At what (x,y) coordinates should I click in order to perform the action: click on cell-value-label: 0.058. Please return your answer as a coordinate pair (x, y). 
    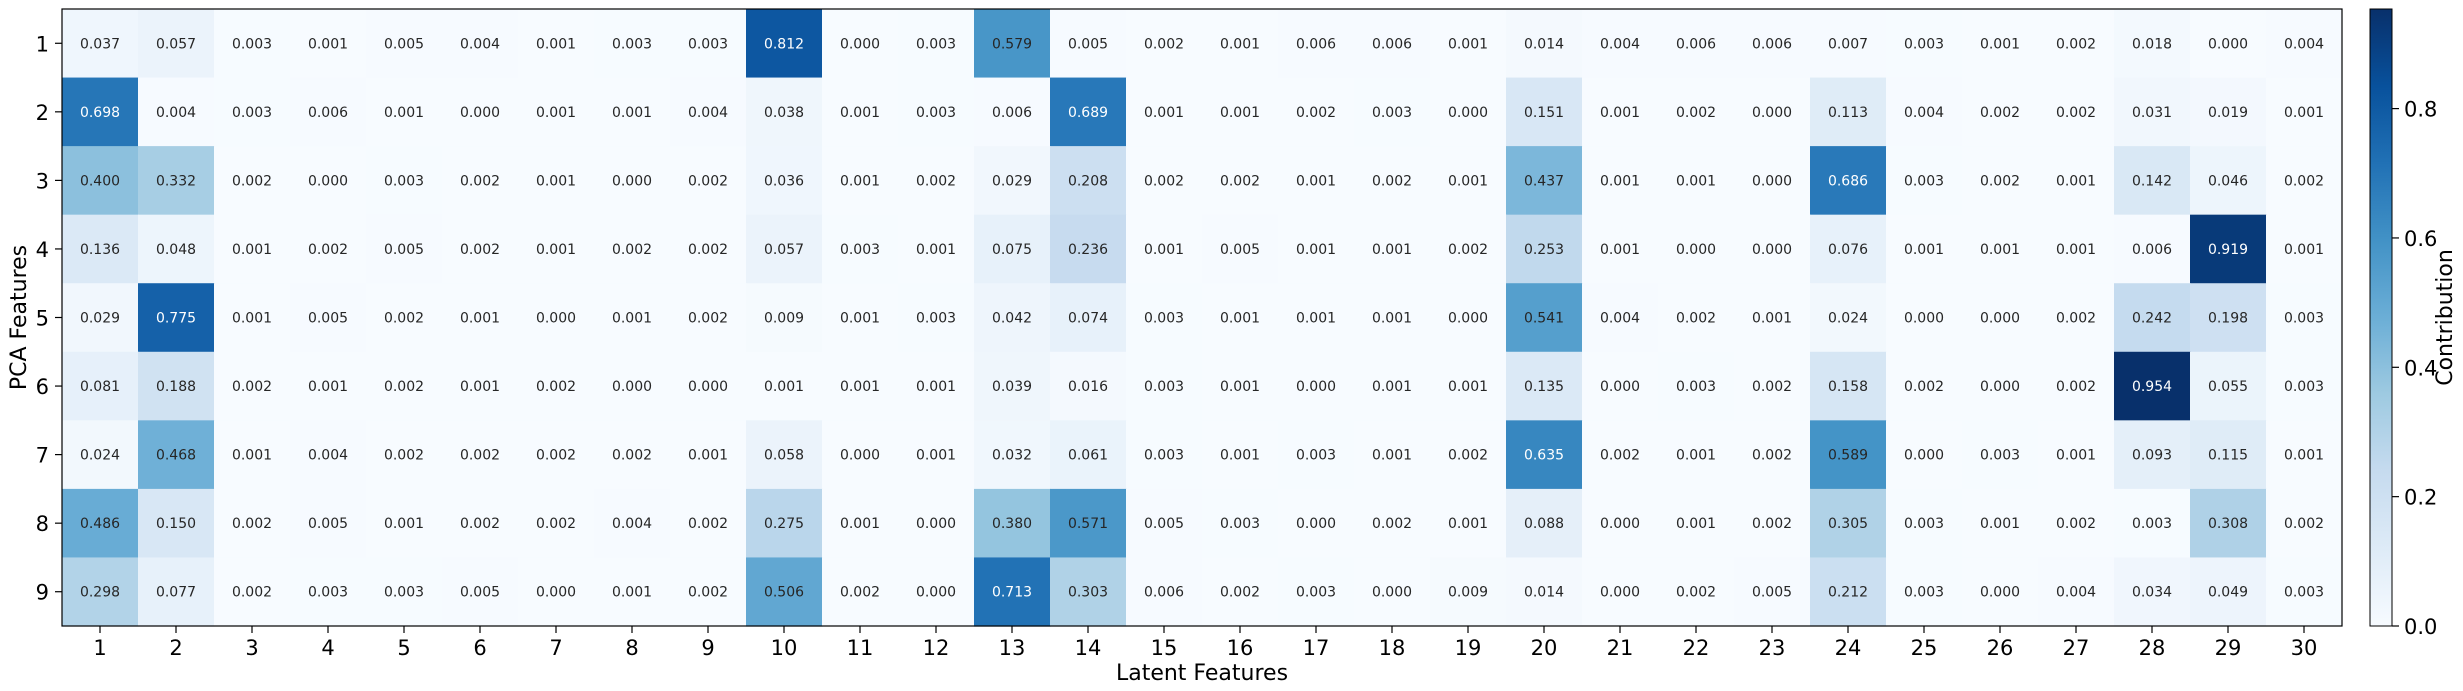
    Looking at the image, I should click on (784, 456).